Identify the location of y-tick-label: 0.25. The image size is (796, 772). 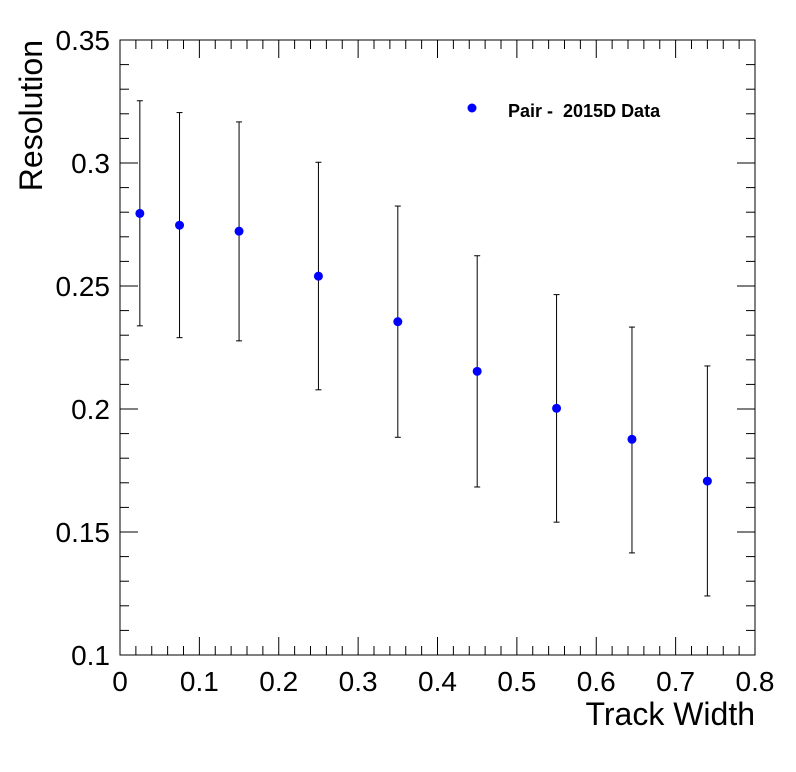
(83, 286).